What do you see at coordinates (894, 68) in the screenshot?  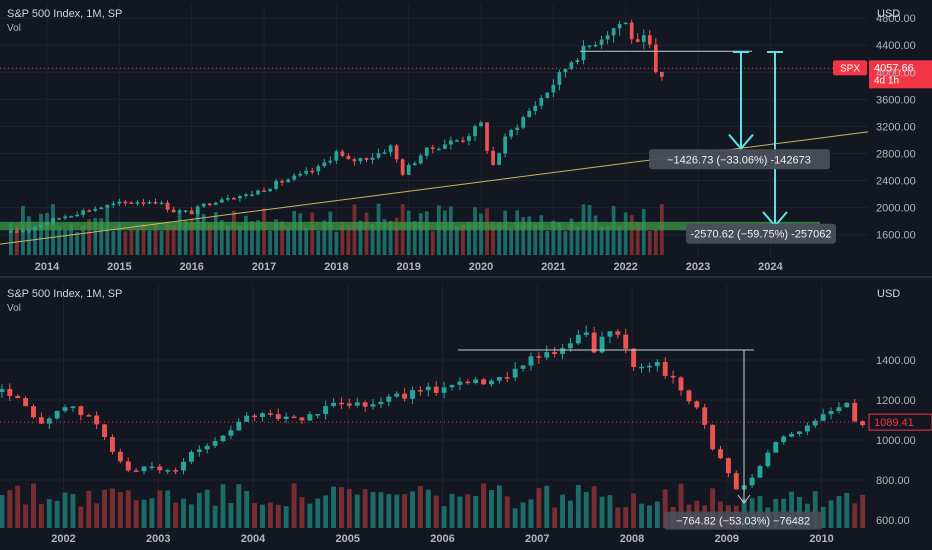 I see `price-label-value: 4057.66` at bounding box center [894, 68].